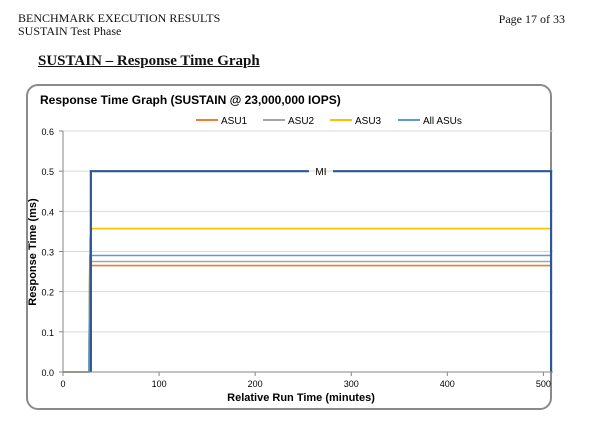  Describe the element at coordinates (351, 384) in the screenshot. I see `x-tick-label: 300` at that location.